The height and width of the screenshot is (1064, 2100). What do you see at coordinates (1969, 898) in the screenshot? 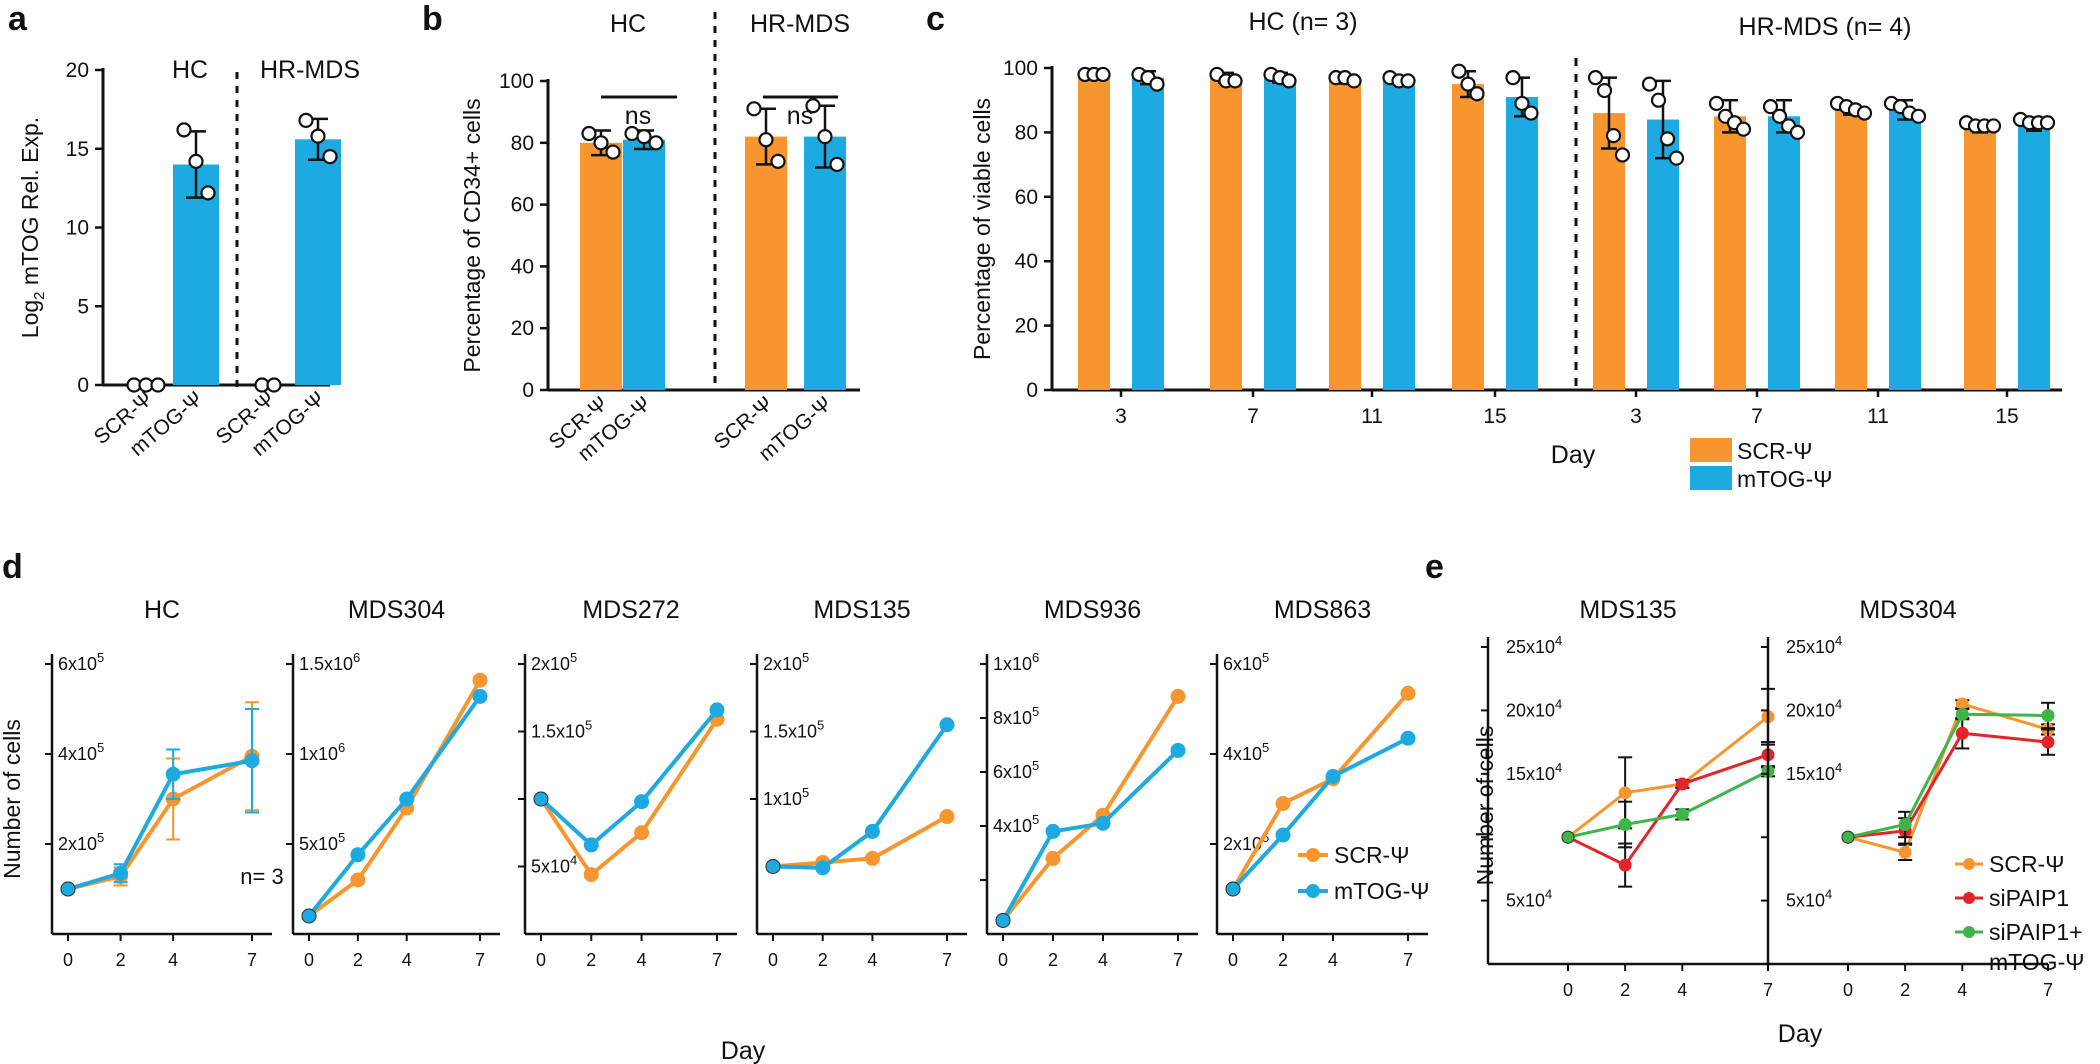
I see `legend-e-marker-sipaip1` at bounding box center [1969, 898].